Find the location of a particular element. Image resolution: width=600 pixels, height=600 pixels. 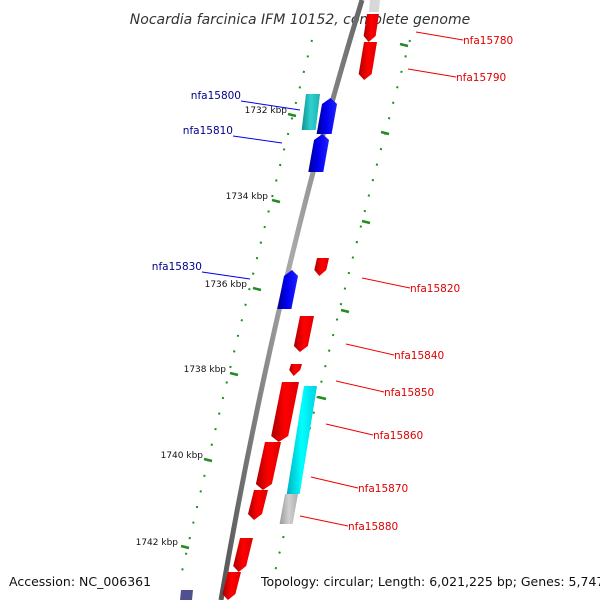

gene-label: nfa15840 is located at coordinates (419, 356).